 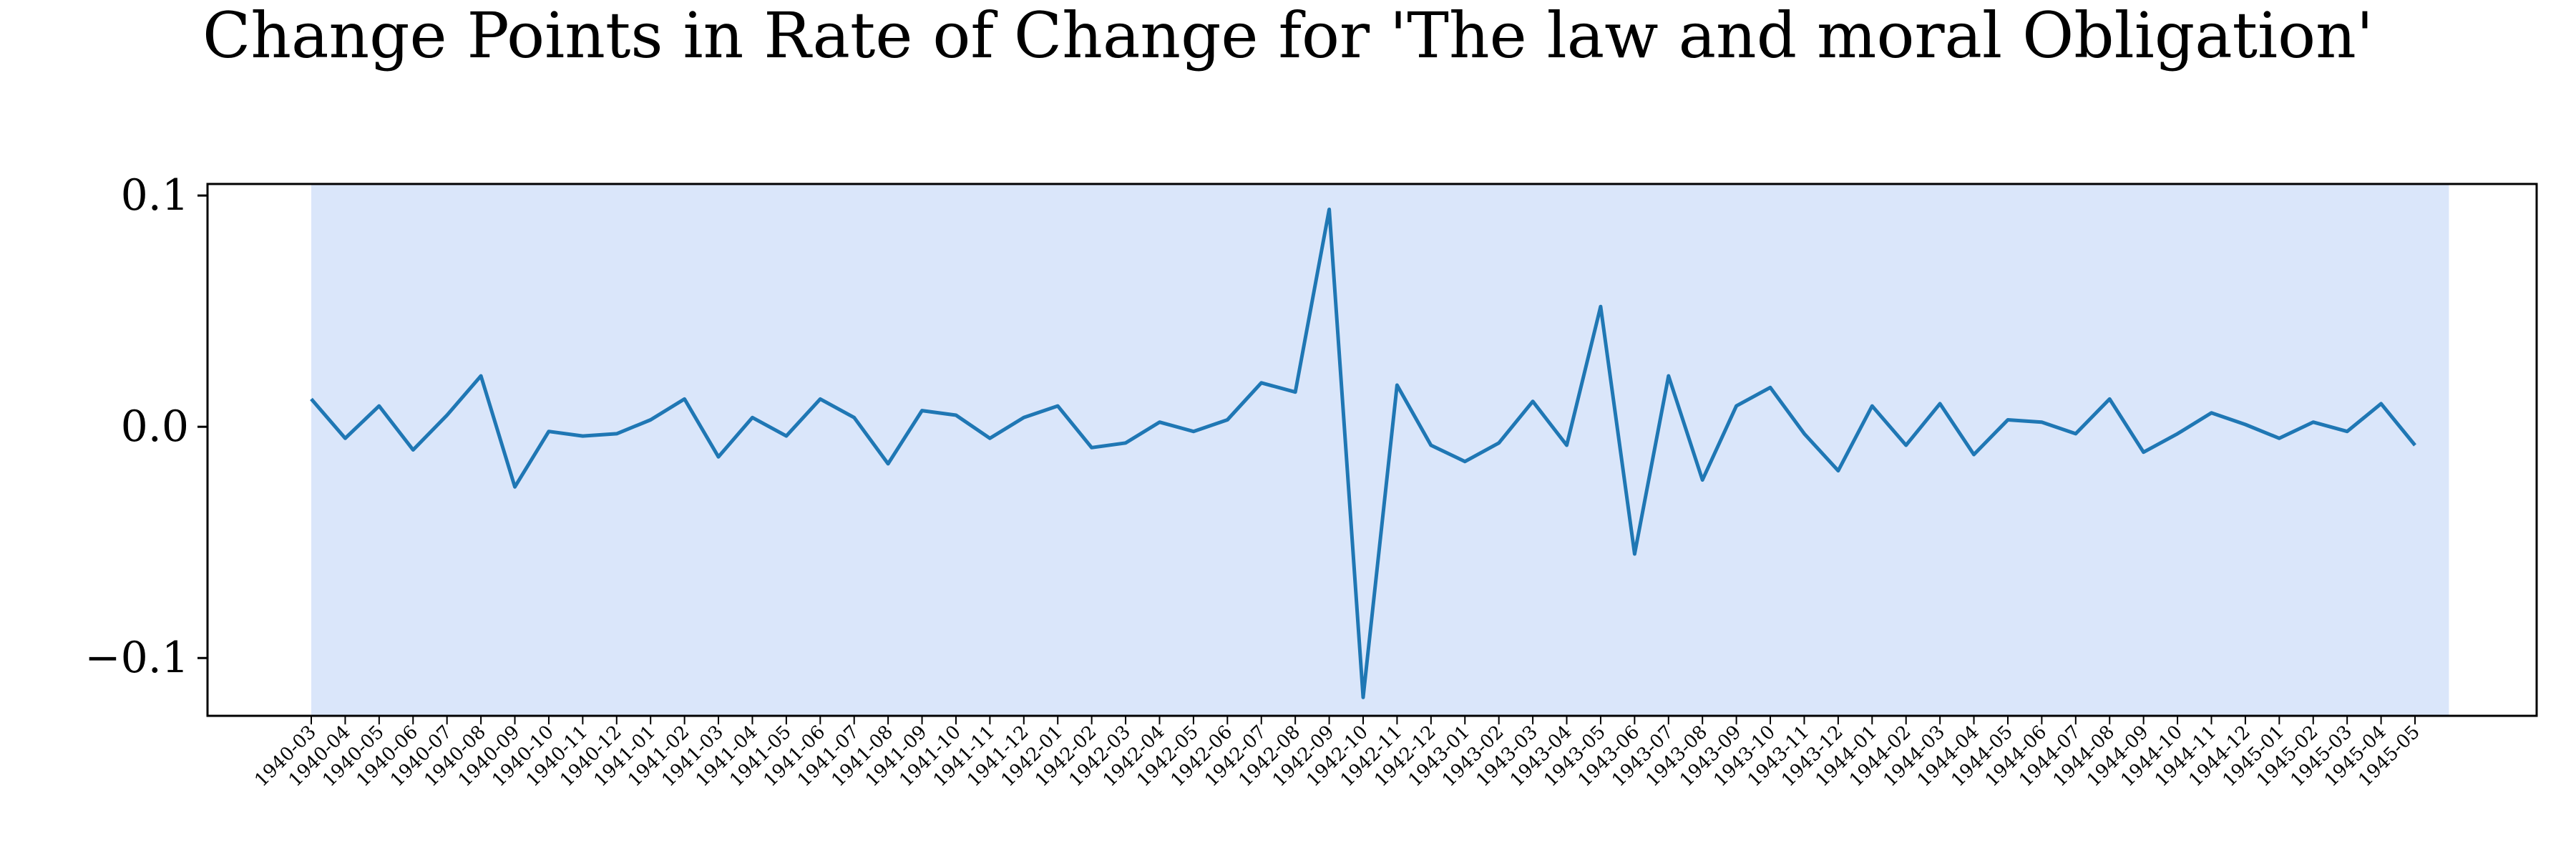 I want to click on y-tick-label: 0.0, so click(x=155, y=427).